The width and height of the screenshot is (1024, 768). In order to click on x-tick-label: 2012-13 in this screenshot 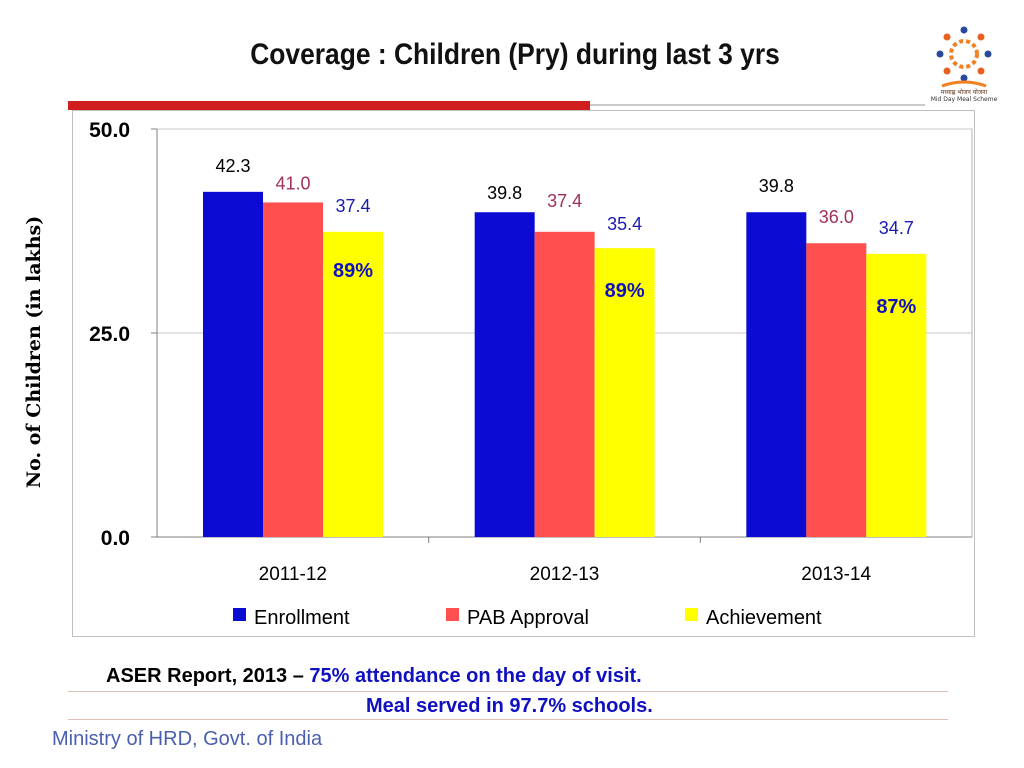, I will do `click(565, 574)`.